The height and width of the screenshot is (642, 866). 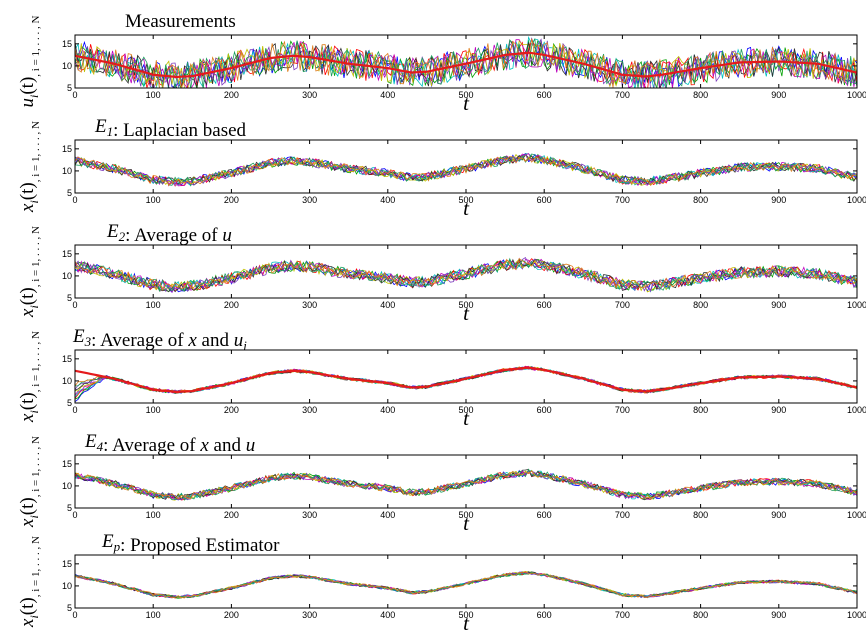 What do you see at coordinates (190, 543) in the screenshot?
I see `panel-title: Ep: Proposed Estimator` at bounding box center [190, 543].